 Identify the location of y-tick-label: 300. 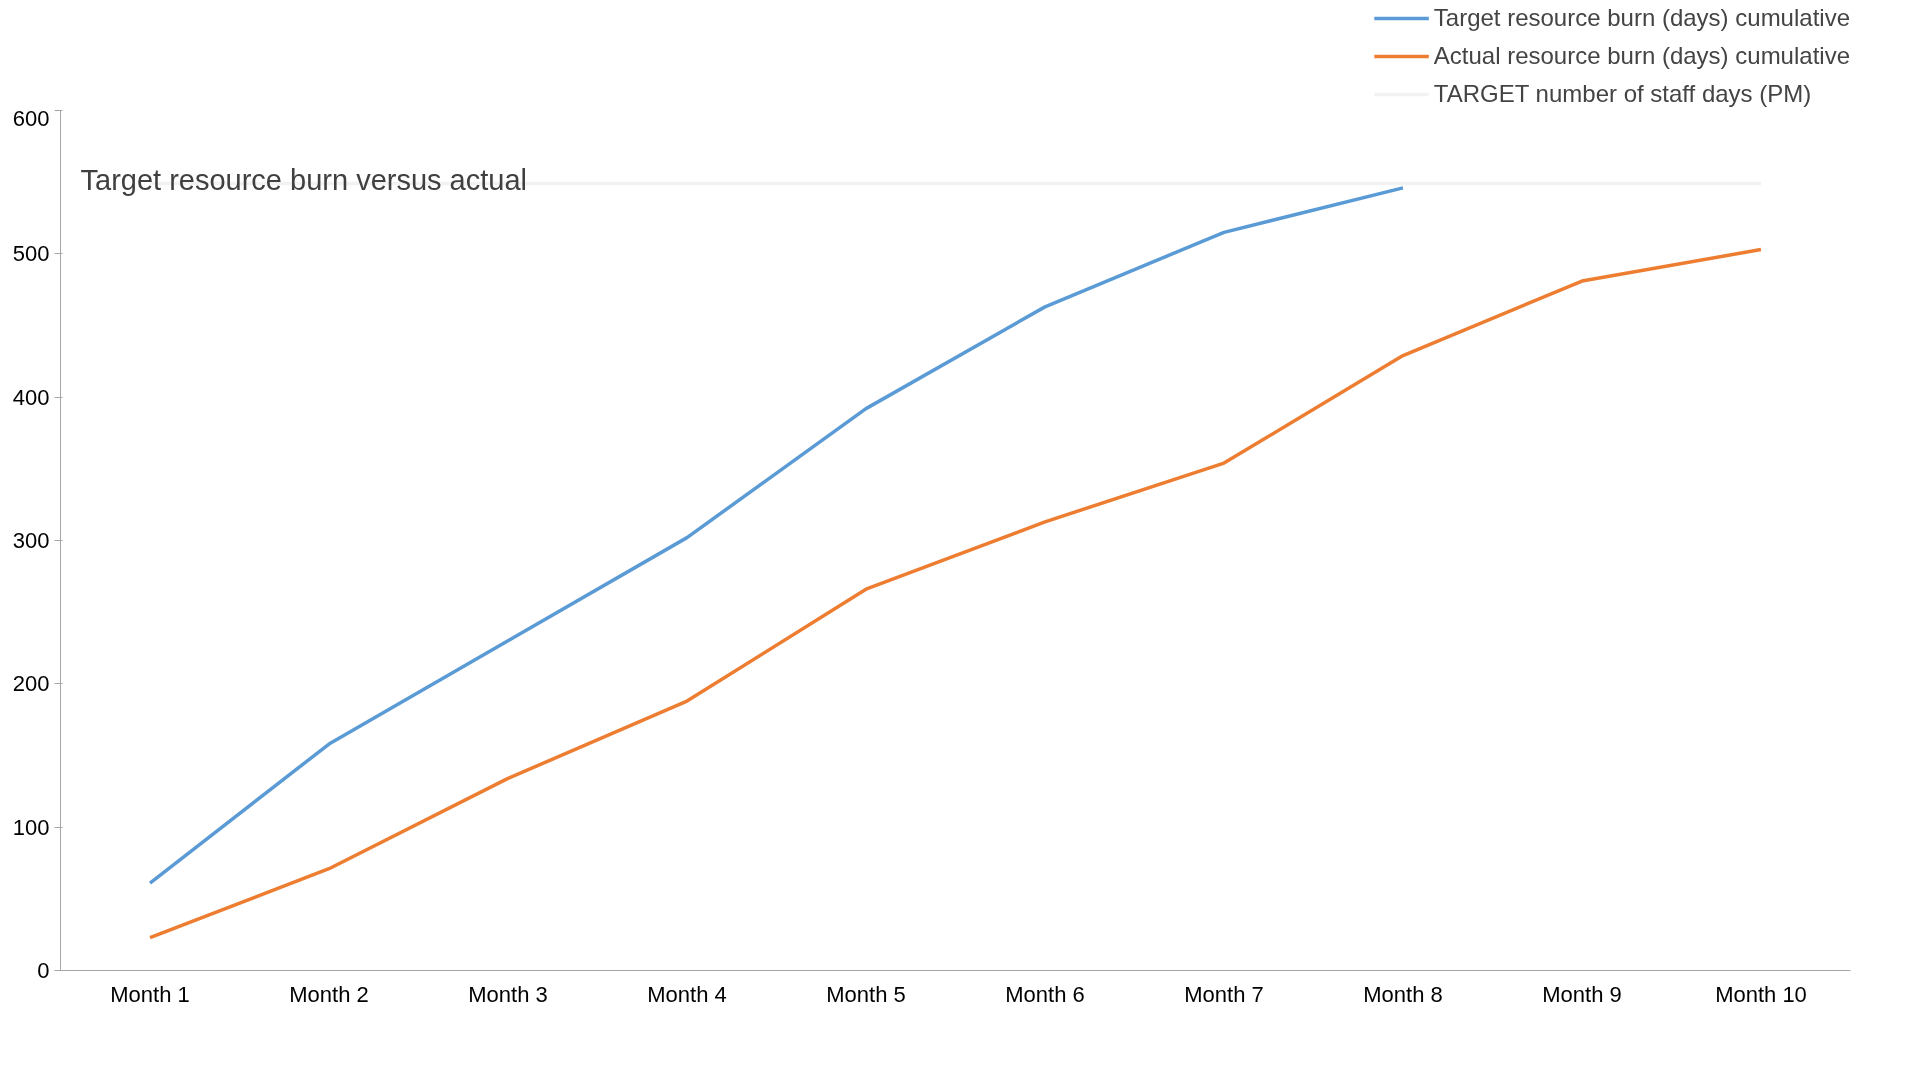
(31, 540).